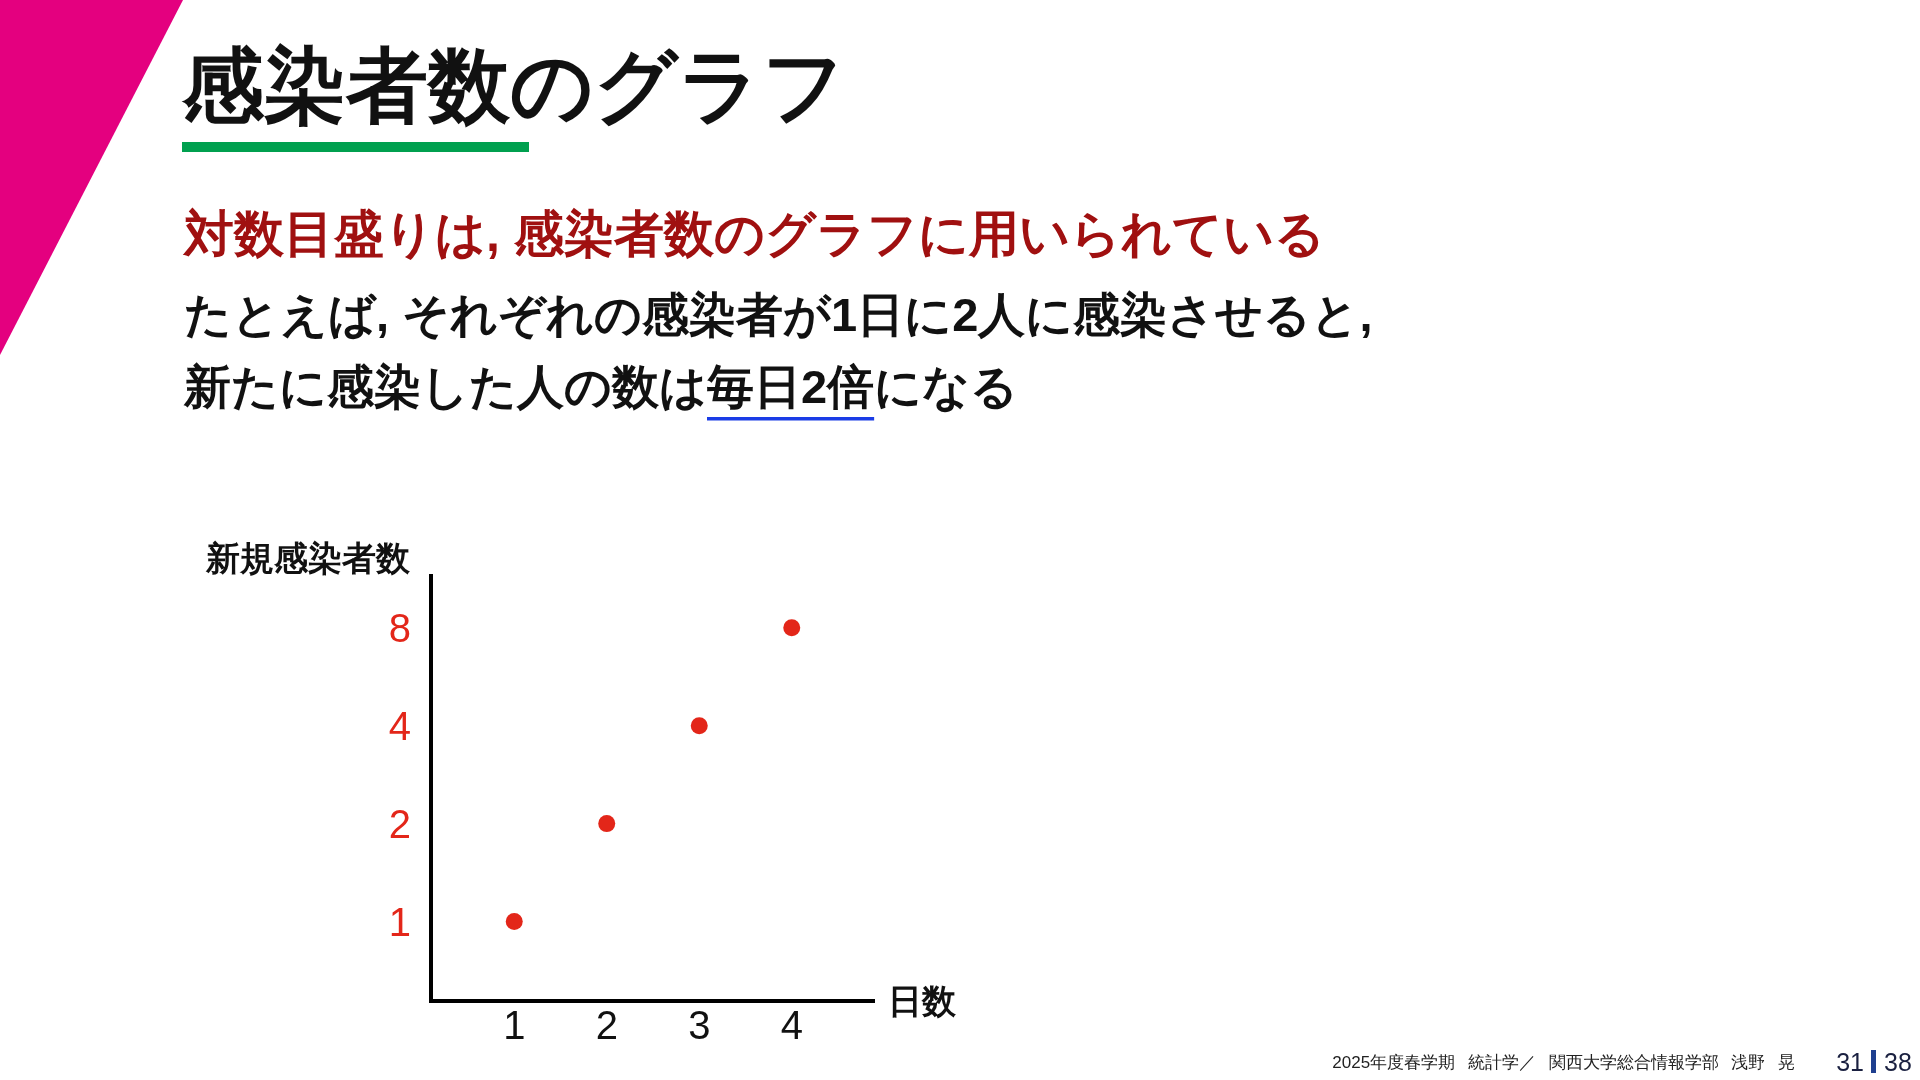 This screenshot has height=1080, width=1920. What do you see at coordinates (791, 1025) in the screenshot?
I see `x-tick-label: 4` at bounding box center [791, 1025].